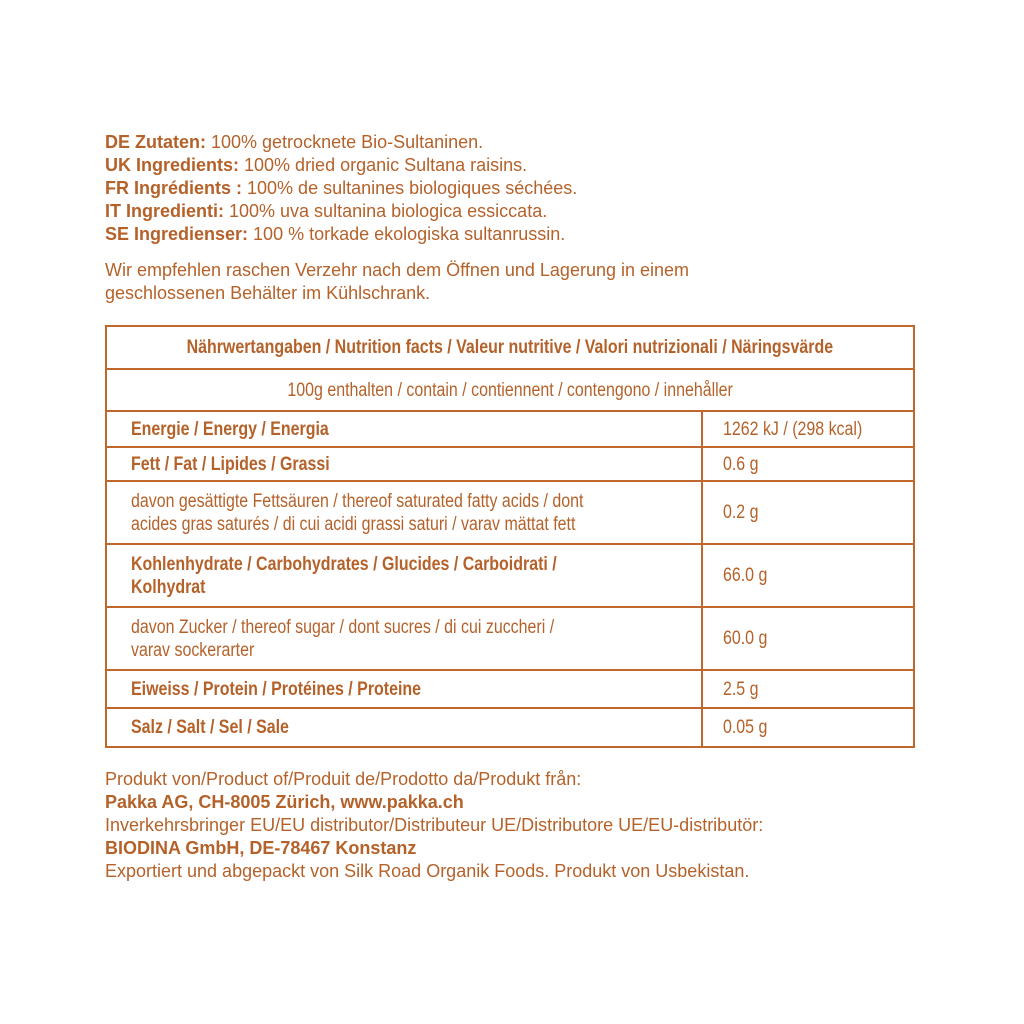 The width and height of the screenshot is (1024, 1024). What do you see at coordinates (230, 429) in the screenshot?
I see `nutrient-name-line: Energie / Energy / Energia` at bounding box center [230, 429].